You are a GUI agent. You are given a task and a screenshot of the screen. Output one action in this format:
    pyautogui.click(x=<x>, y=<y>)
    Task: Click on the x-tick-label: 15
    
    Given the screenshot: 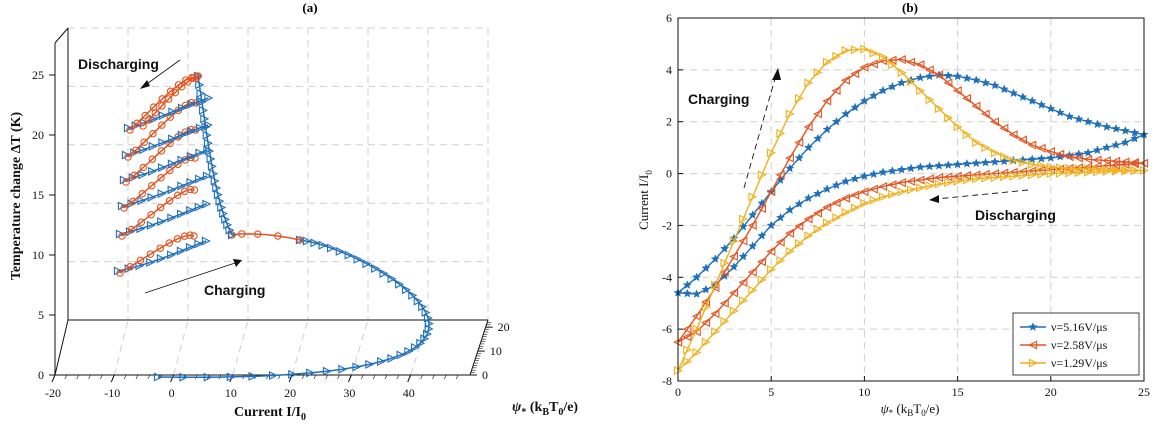 What is the action you would take?
    pyautogui.click(x=958, y=392)
    